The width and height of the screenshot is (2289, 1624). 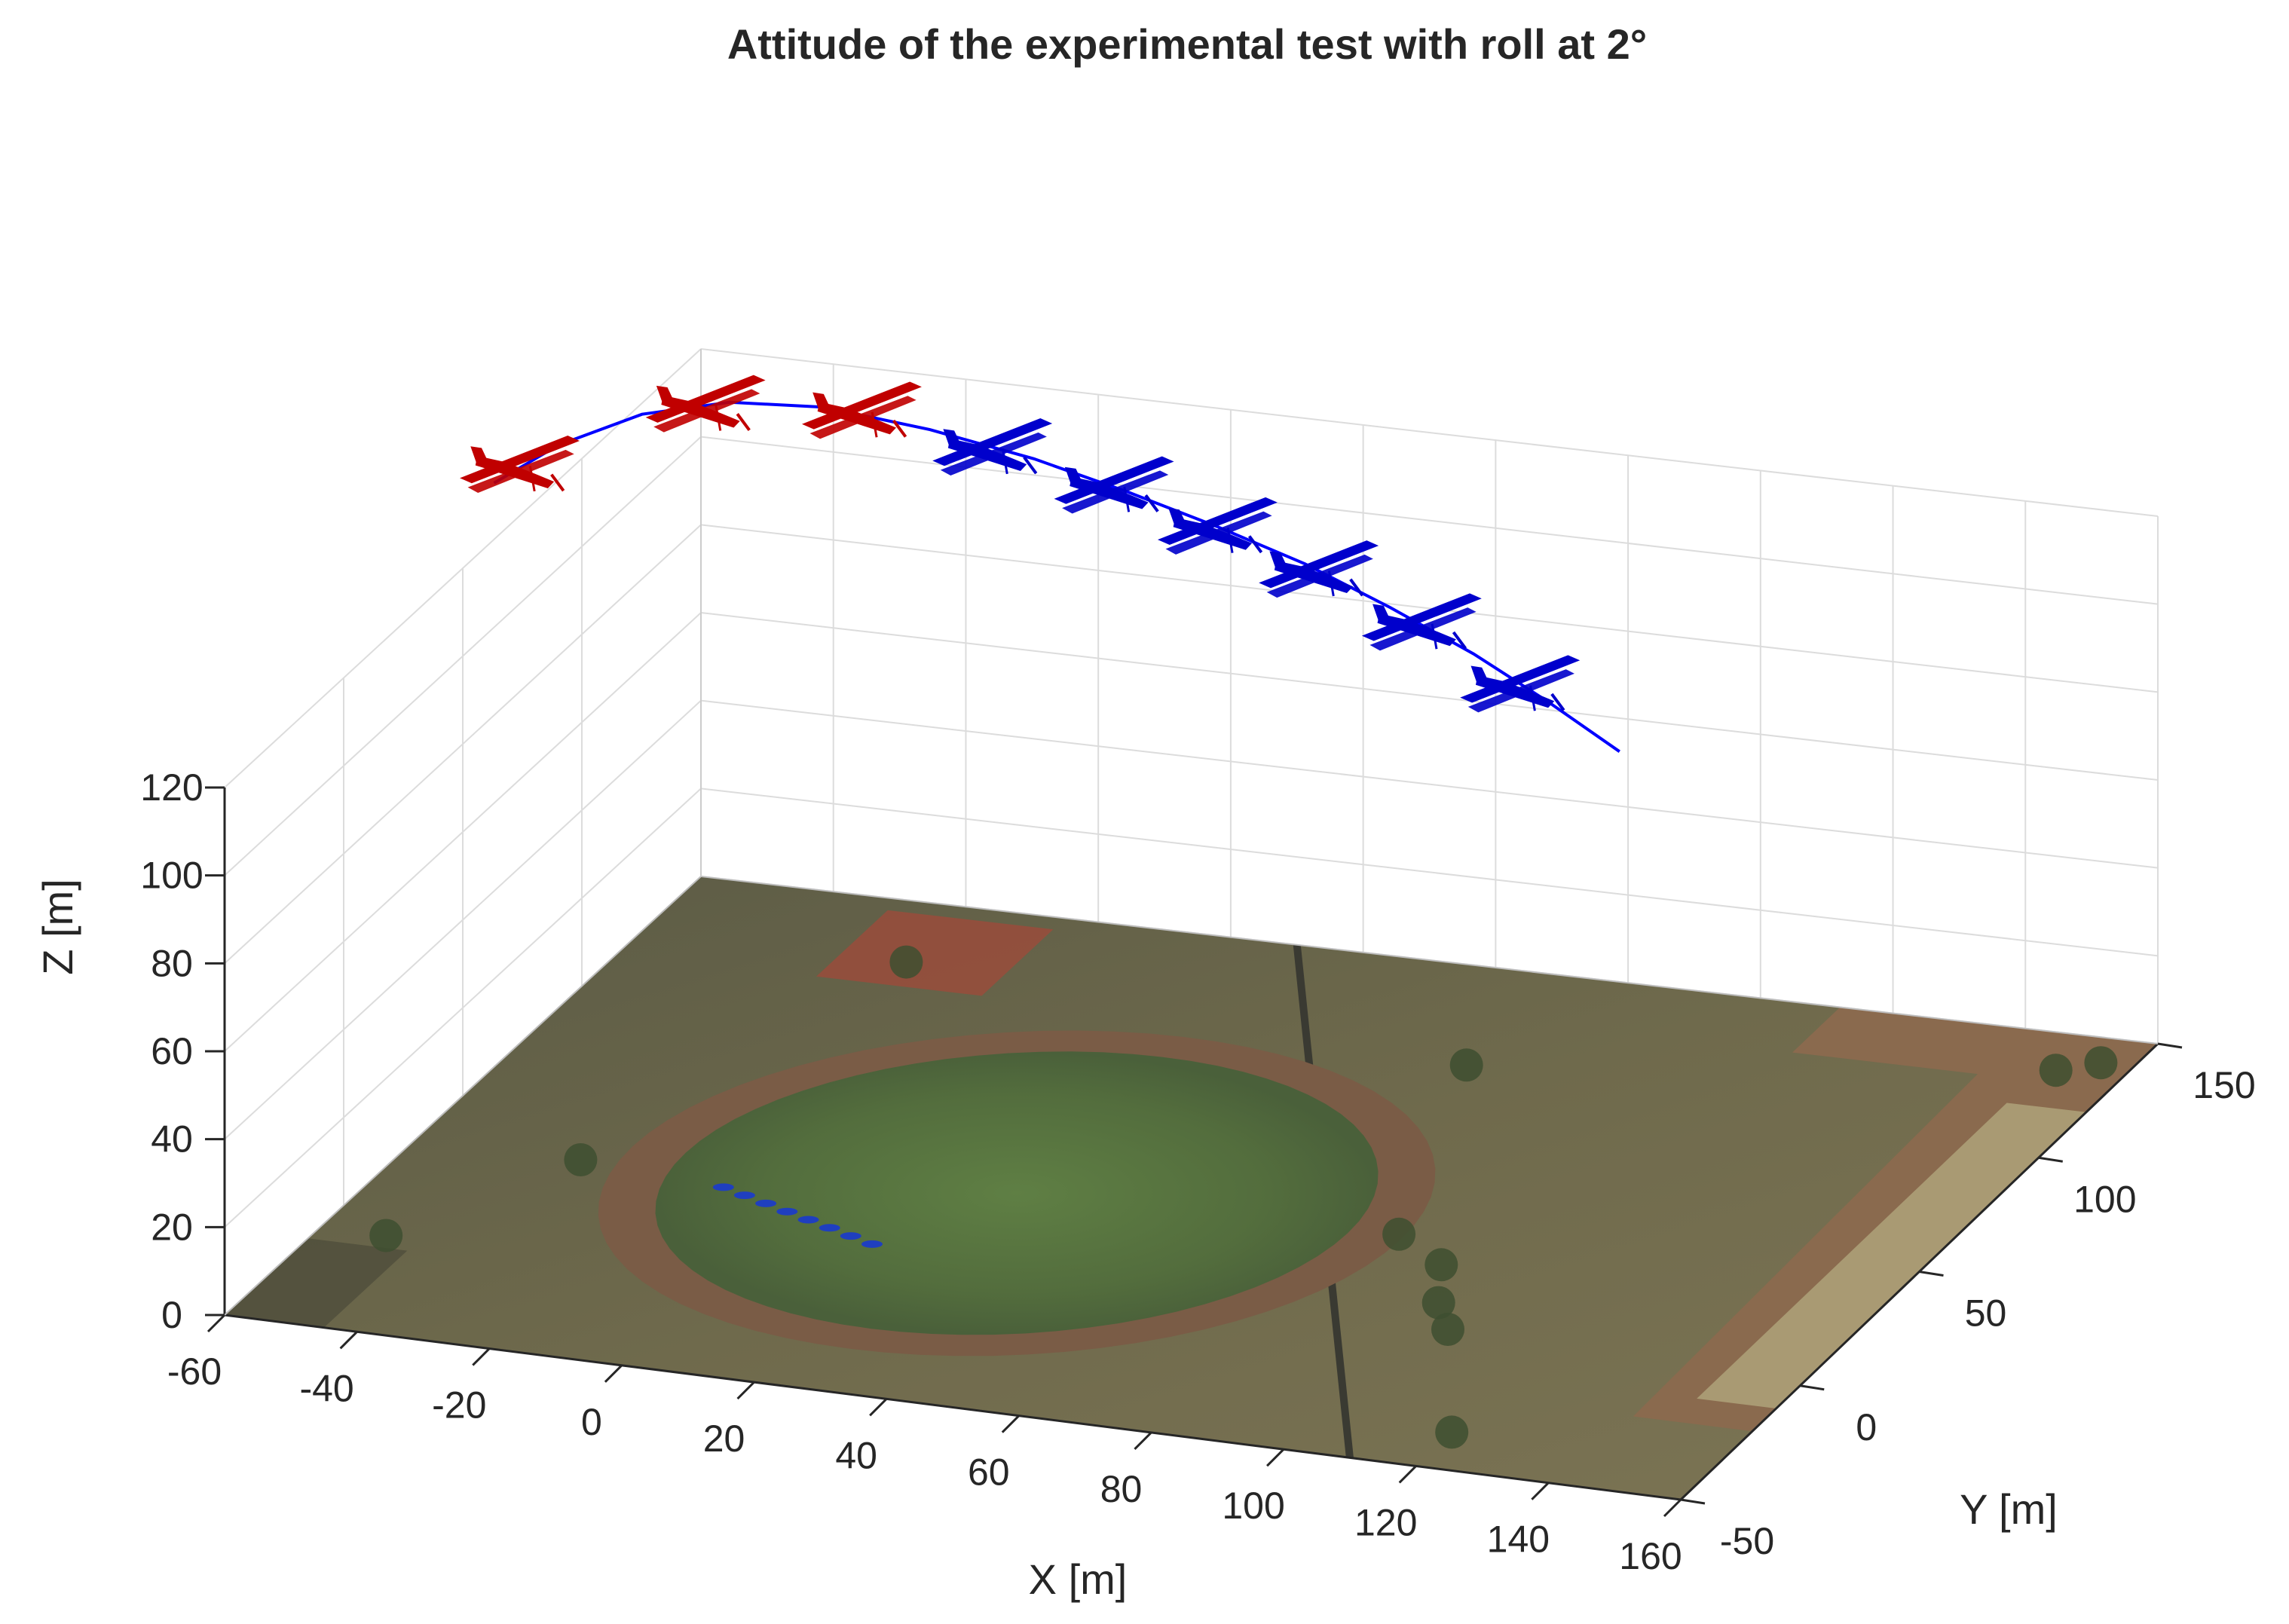 What do you see at coordinates (1650, 1556) in the screenshot?
I see `x-tick-label: 160` at bounding box center [1650, 1556].